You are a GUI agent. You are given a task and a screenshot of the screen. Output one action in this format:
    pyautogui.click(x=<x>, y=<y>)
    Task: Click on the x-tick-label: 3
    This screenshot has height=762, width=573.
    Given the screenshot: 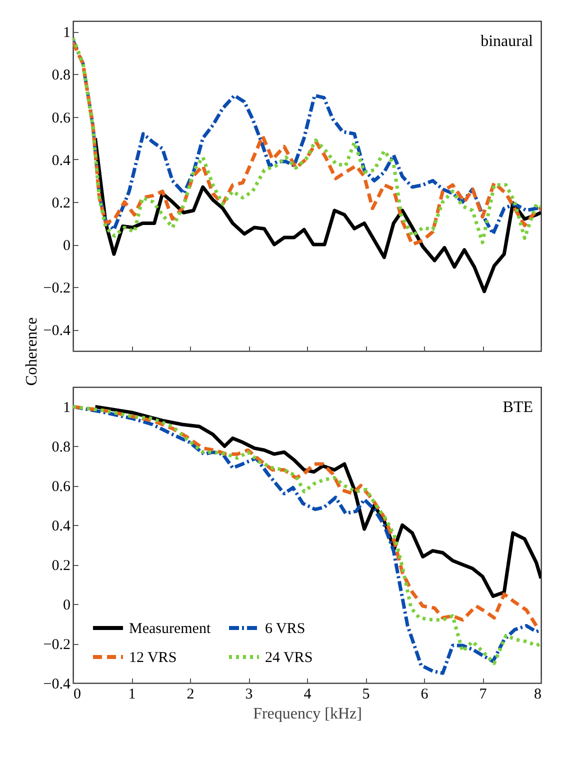 What is the action you would take?
    pyautogui.click(x=249, y=694)
    